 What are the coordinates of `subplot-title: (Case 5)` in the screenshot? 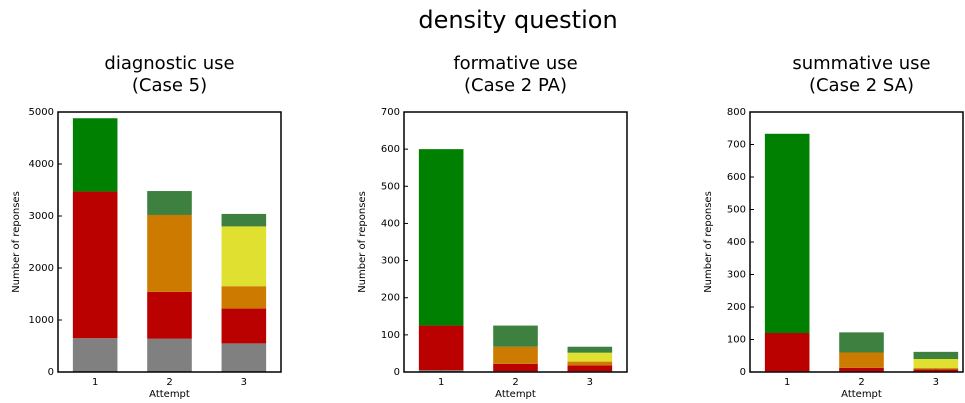 It's located at (169, 85).